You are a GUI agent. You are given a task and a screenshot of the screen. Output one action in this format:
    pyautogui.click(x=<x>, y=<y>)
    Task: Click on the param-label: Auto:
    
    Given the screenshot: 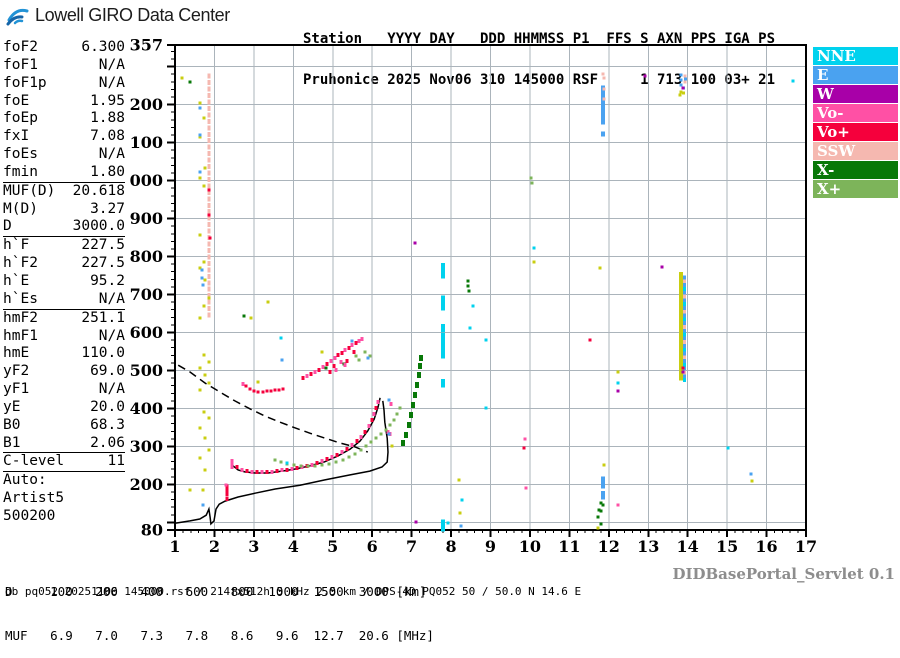 What is the action you would take?
    pyautogui.click(x=25, y=480)
    